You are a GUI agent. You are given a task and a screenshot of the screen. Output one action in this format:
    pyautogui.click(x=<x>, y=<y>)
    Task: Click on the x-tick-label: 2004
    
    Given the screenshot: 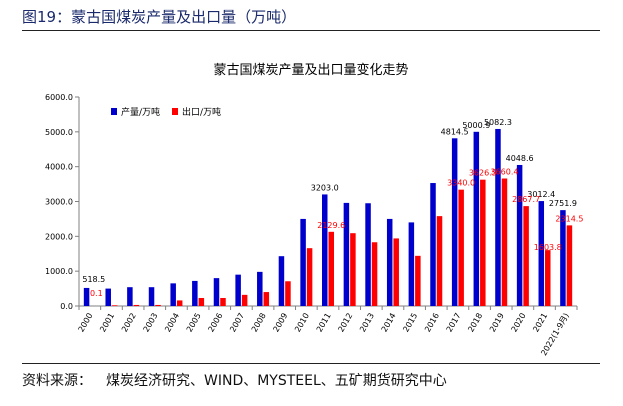 What is the action you would take?
    pyautogui.click(x=172, y=323)
    